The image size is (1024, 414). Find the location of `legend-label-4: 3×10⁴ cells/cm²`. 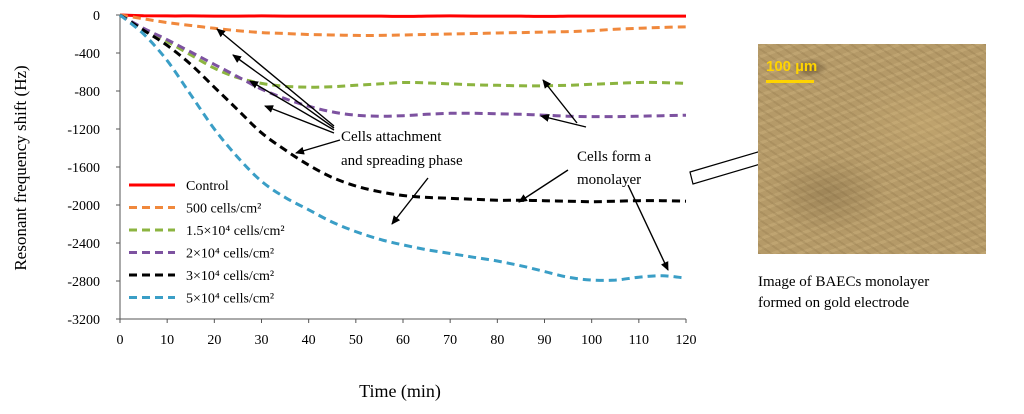

legend-label-4: 3×10⁴ cells/cm² is located at coordinates (230, 276).